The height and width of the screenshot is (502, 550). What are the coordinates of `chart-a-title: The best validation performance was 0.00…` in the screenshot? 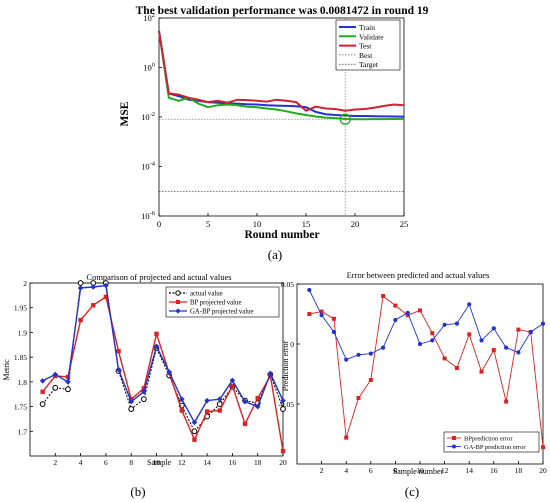 It's located at (282, 11).